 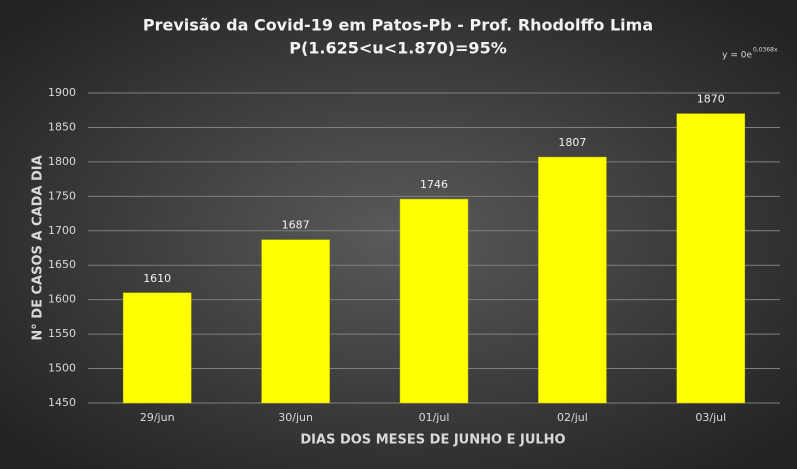 I want to click on x-axis-title: DIAS DOS MESES DE JUNHO E JULHO, so click(x=432, y=440).